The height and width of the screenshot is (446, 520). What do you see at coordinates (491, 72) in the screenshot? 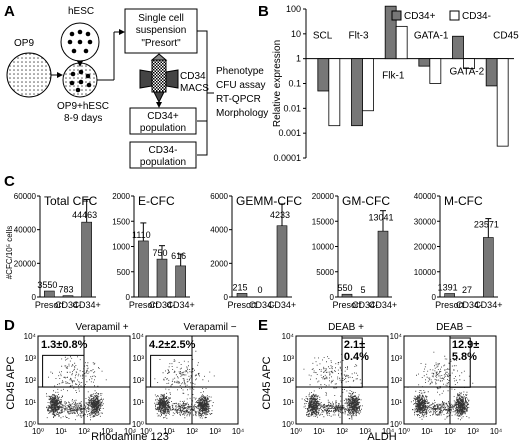
I see `bar-cd45-cd34pos` at bounding box center [491, 72].